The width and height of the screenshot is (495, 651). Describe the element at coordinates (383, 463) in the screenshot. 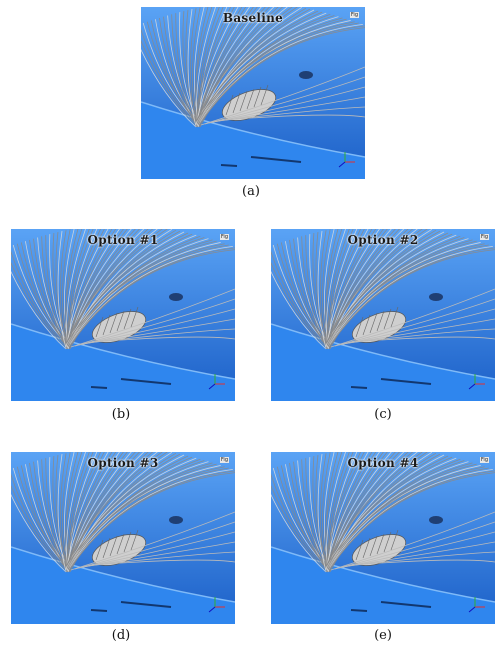

I see `panel-e-title: Option #4` at that location.